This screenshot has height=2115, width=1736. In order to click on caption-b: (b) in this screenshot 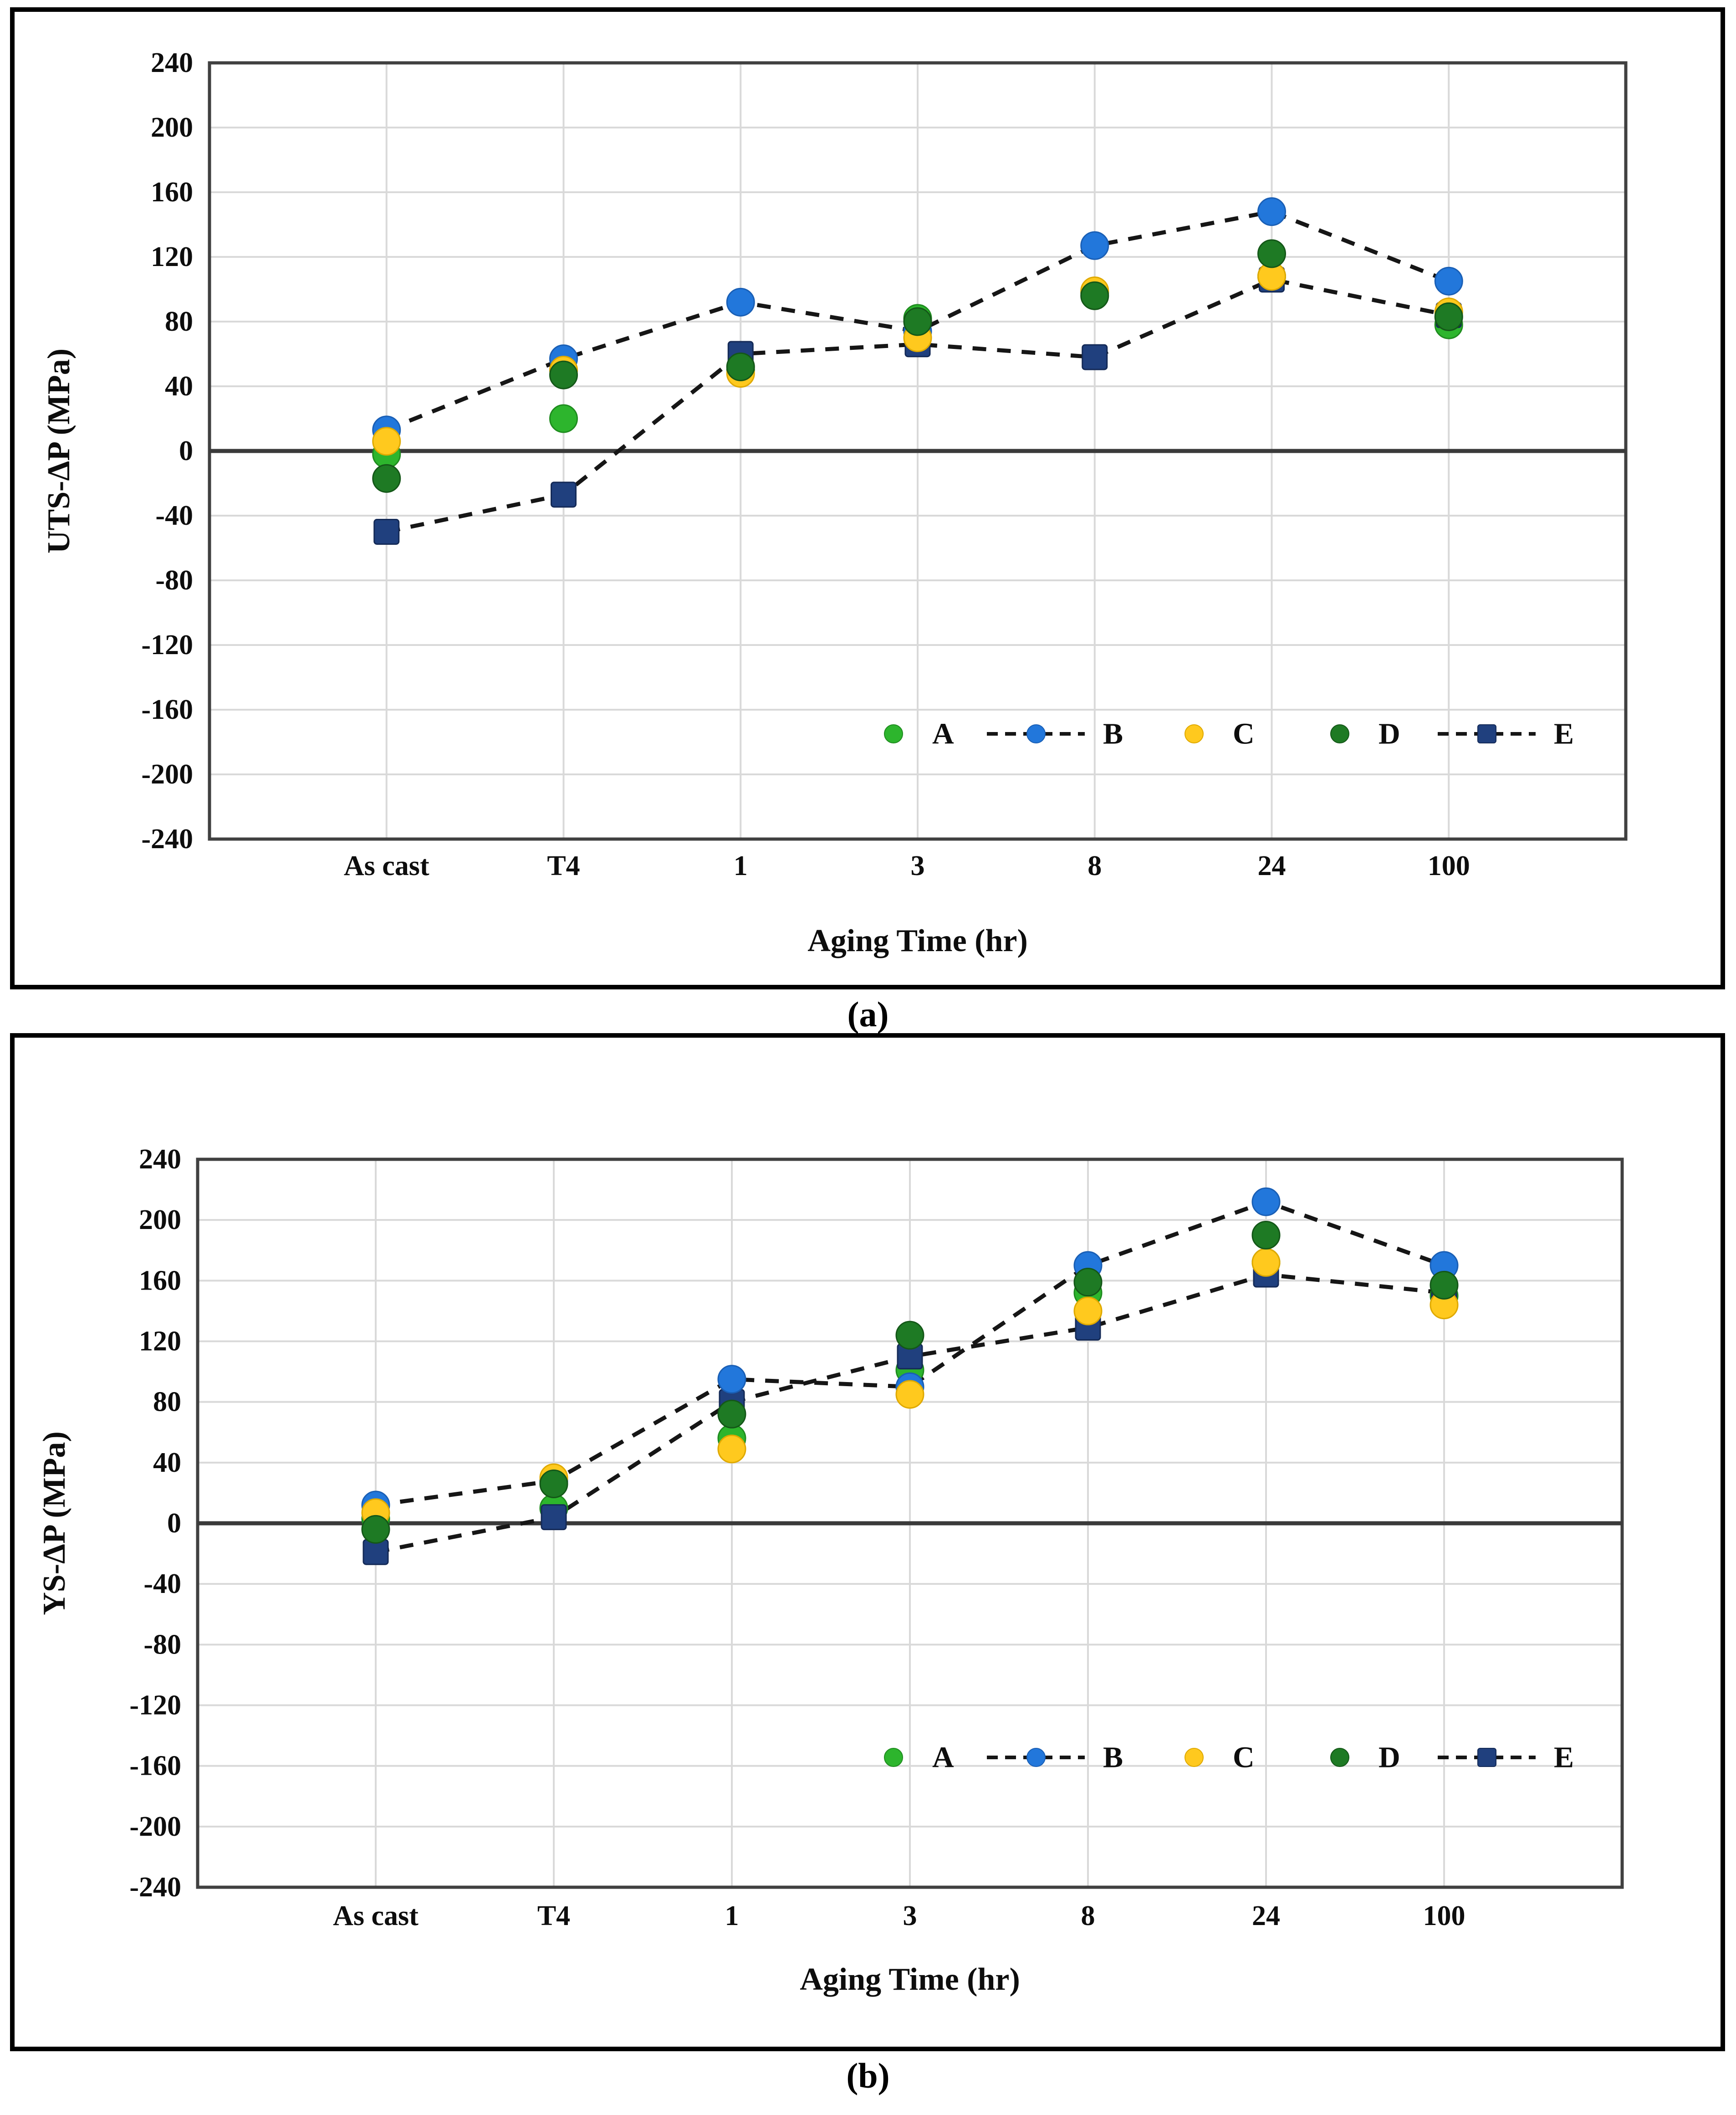, I will do `click(868, 2075)`.